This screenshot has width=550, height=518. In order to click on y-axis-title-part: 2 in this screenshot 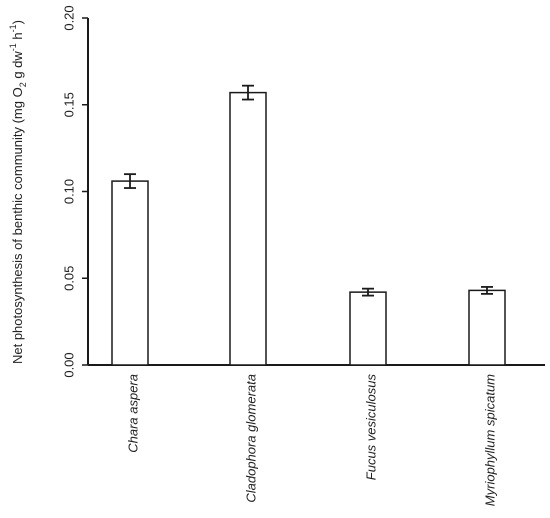, I will do `click(23, 84)`.